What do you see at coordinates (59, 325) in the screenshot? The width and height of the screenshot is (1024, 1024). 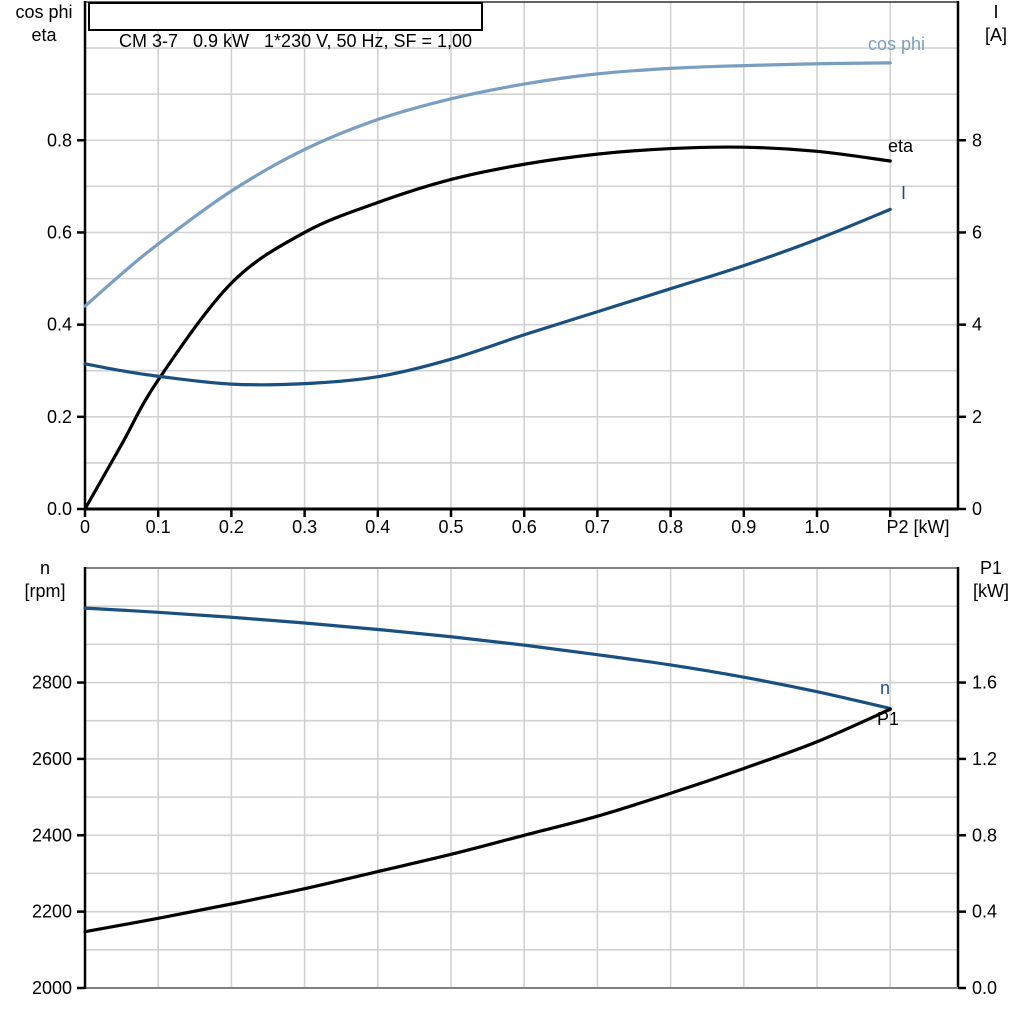 I see `left-y-tick-label: 0.4` at bounding box center [59, 325].